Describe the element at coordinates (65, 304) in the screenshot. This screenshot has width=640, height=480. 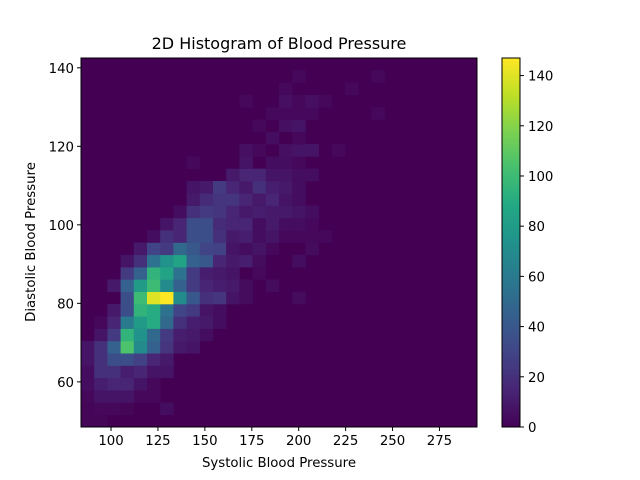
I see `y-tick-label: 80` at that location.